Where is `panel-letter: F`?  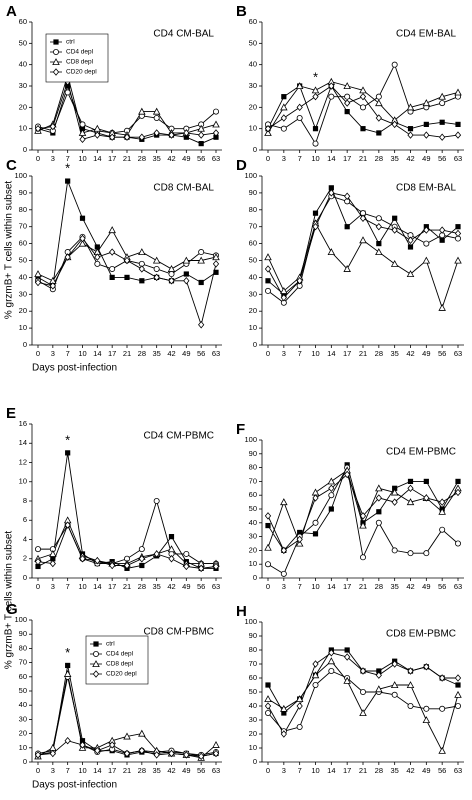
panel-letter: F is located at coordinates (240, 429).